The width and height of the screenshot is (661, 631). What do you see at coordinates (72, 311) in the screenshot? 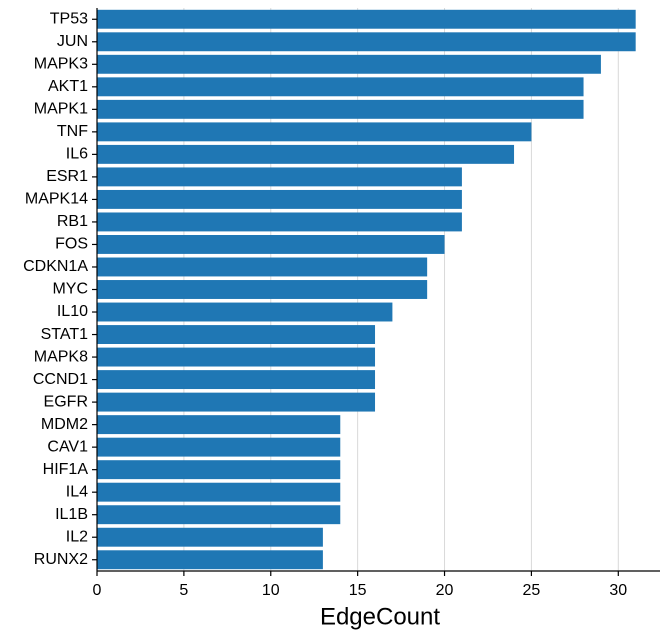
I see `y-tick-label: IL10` at bounding box center [72, 311].